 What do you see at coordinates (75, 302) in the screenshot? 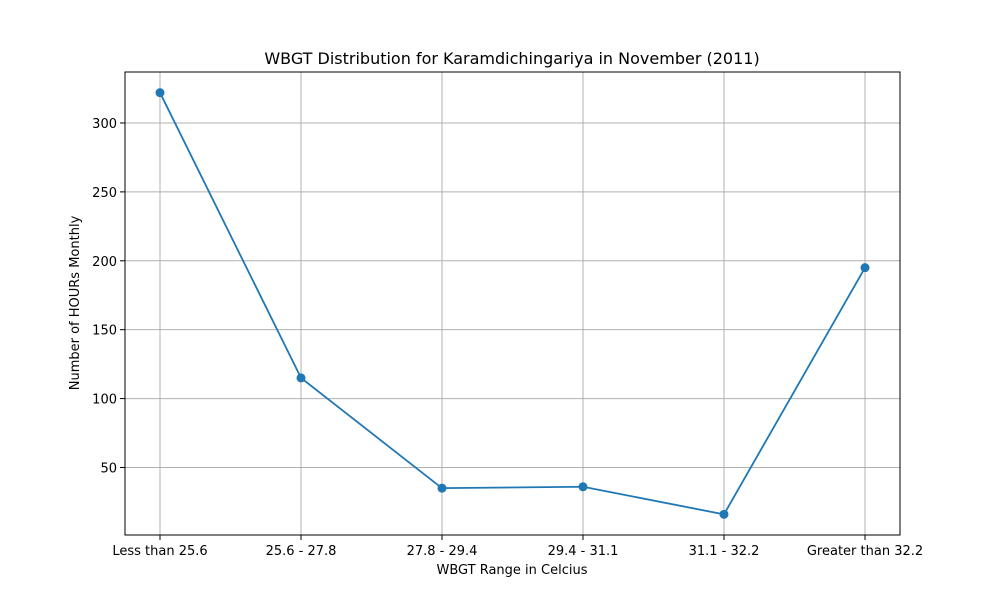
I see `y-axis-label: Number of HOURs Monthly` at bounding box center [75, 302].